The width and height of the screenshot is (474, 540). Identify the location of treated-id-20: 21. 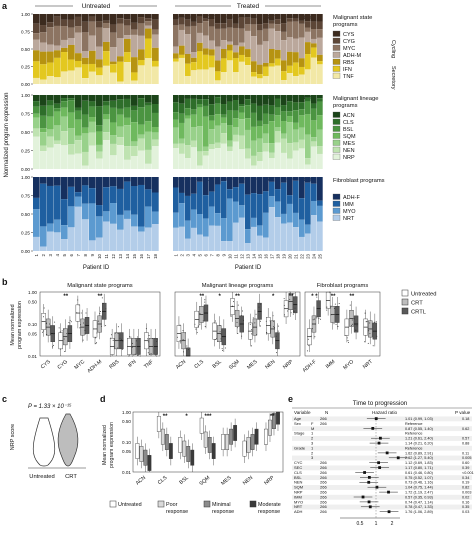
(296, 255).